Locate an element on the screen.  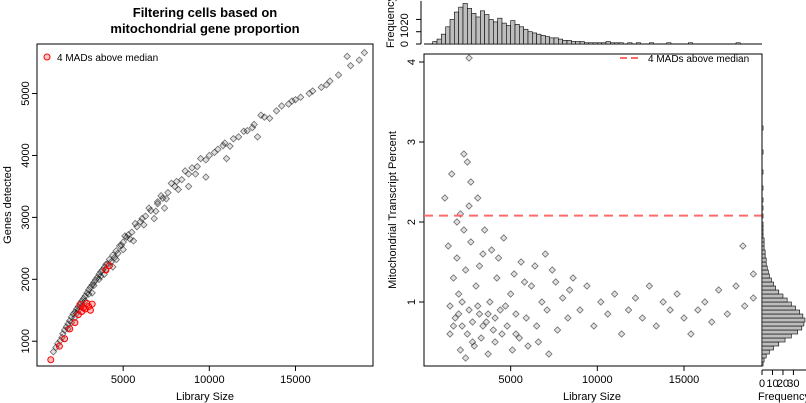
left-title-line2: mitochondrial gene proportion is located at coordinates (204, 28).